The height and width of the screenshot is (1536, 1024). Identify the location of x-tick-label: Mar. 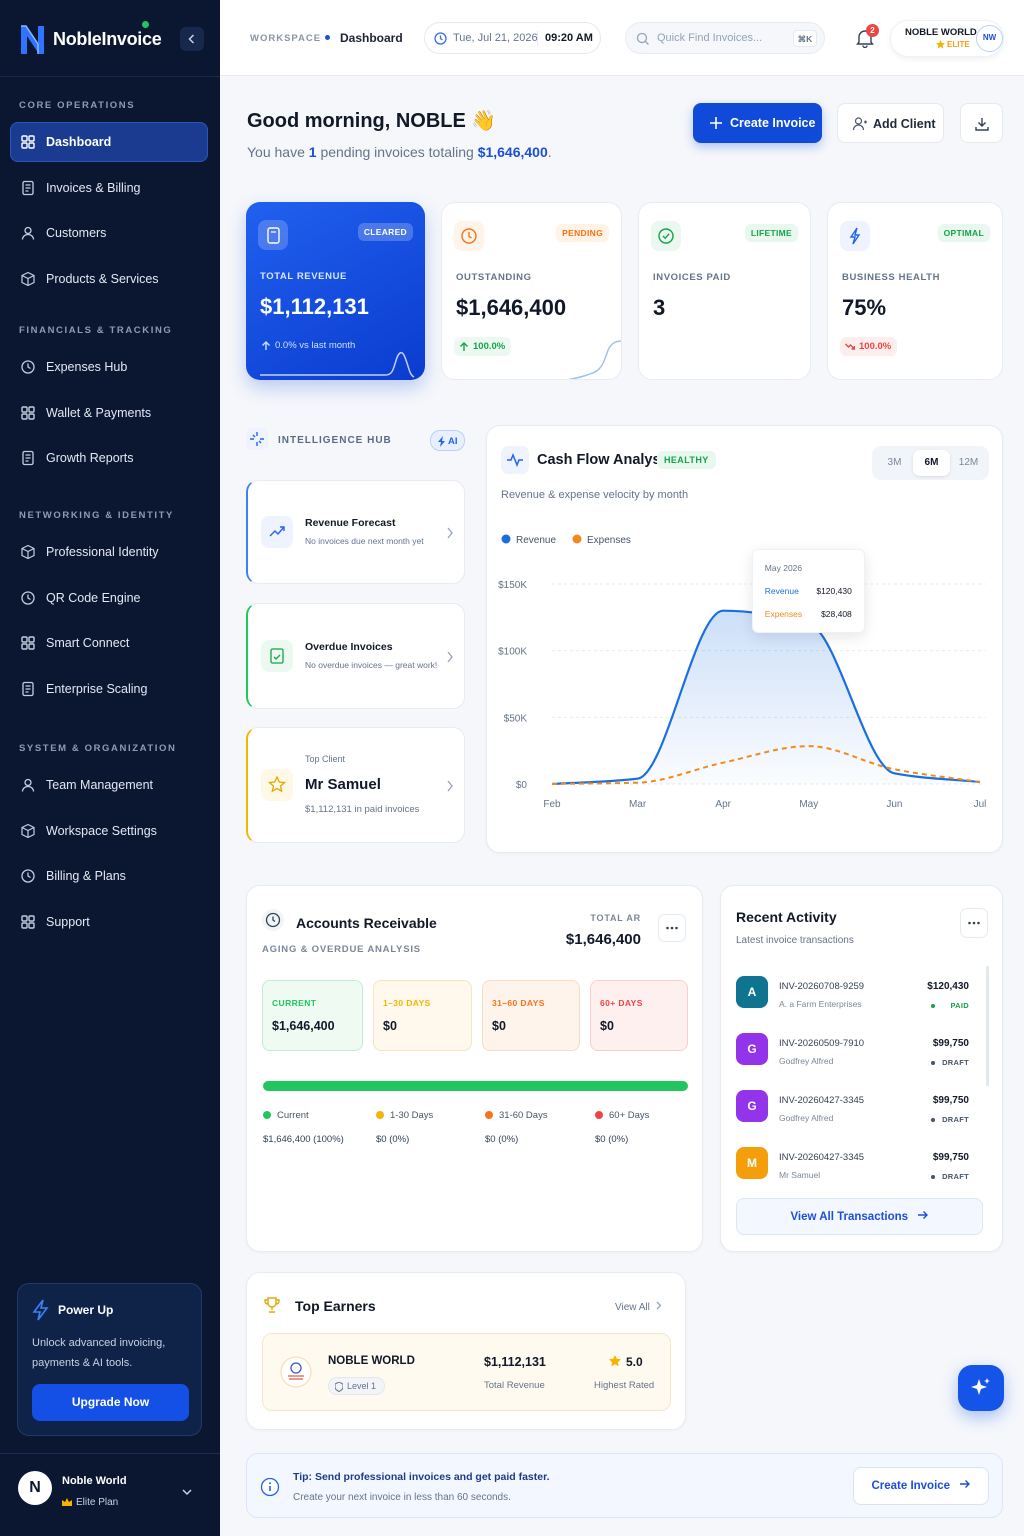
(638, 804).